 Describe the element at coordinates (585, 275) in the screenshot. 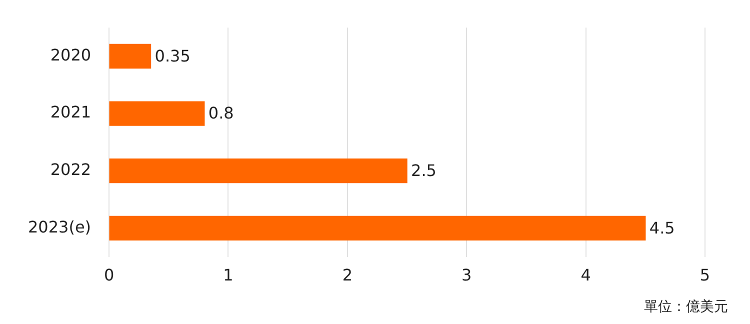

I see `x-tick-label: 4` at that location.